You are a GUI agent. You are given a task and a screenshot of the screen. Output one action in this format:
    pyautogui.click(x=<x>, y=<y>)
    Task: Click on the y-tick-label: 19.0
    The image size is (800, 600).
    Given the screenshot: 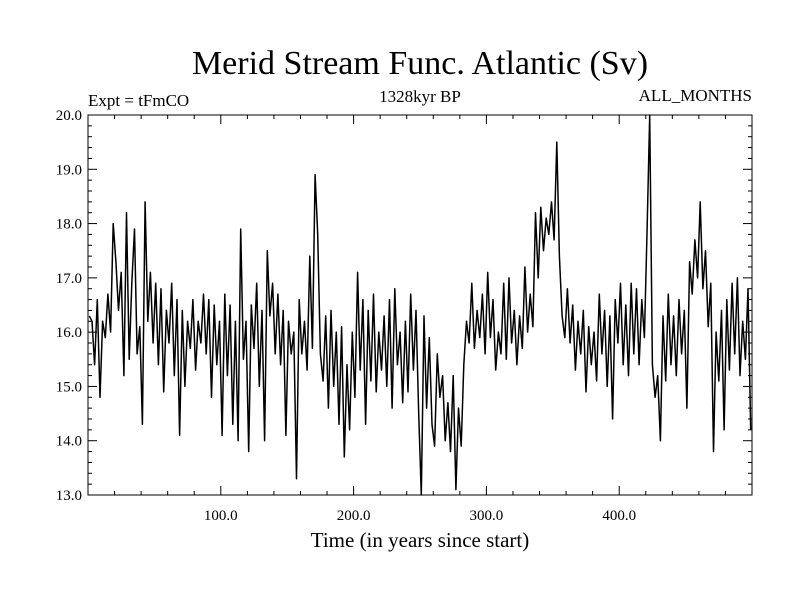 What is the action you would take?
    pyautogui.click(x=69, y=170)
    